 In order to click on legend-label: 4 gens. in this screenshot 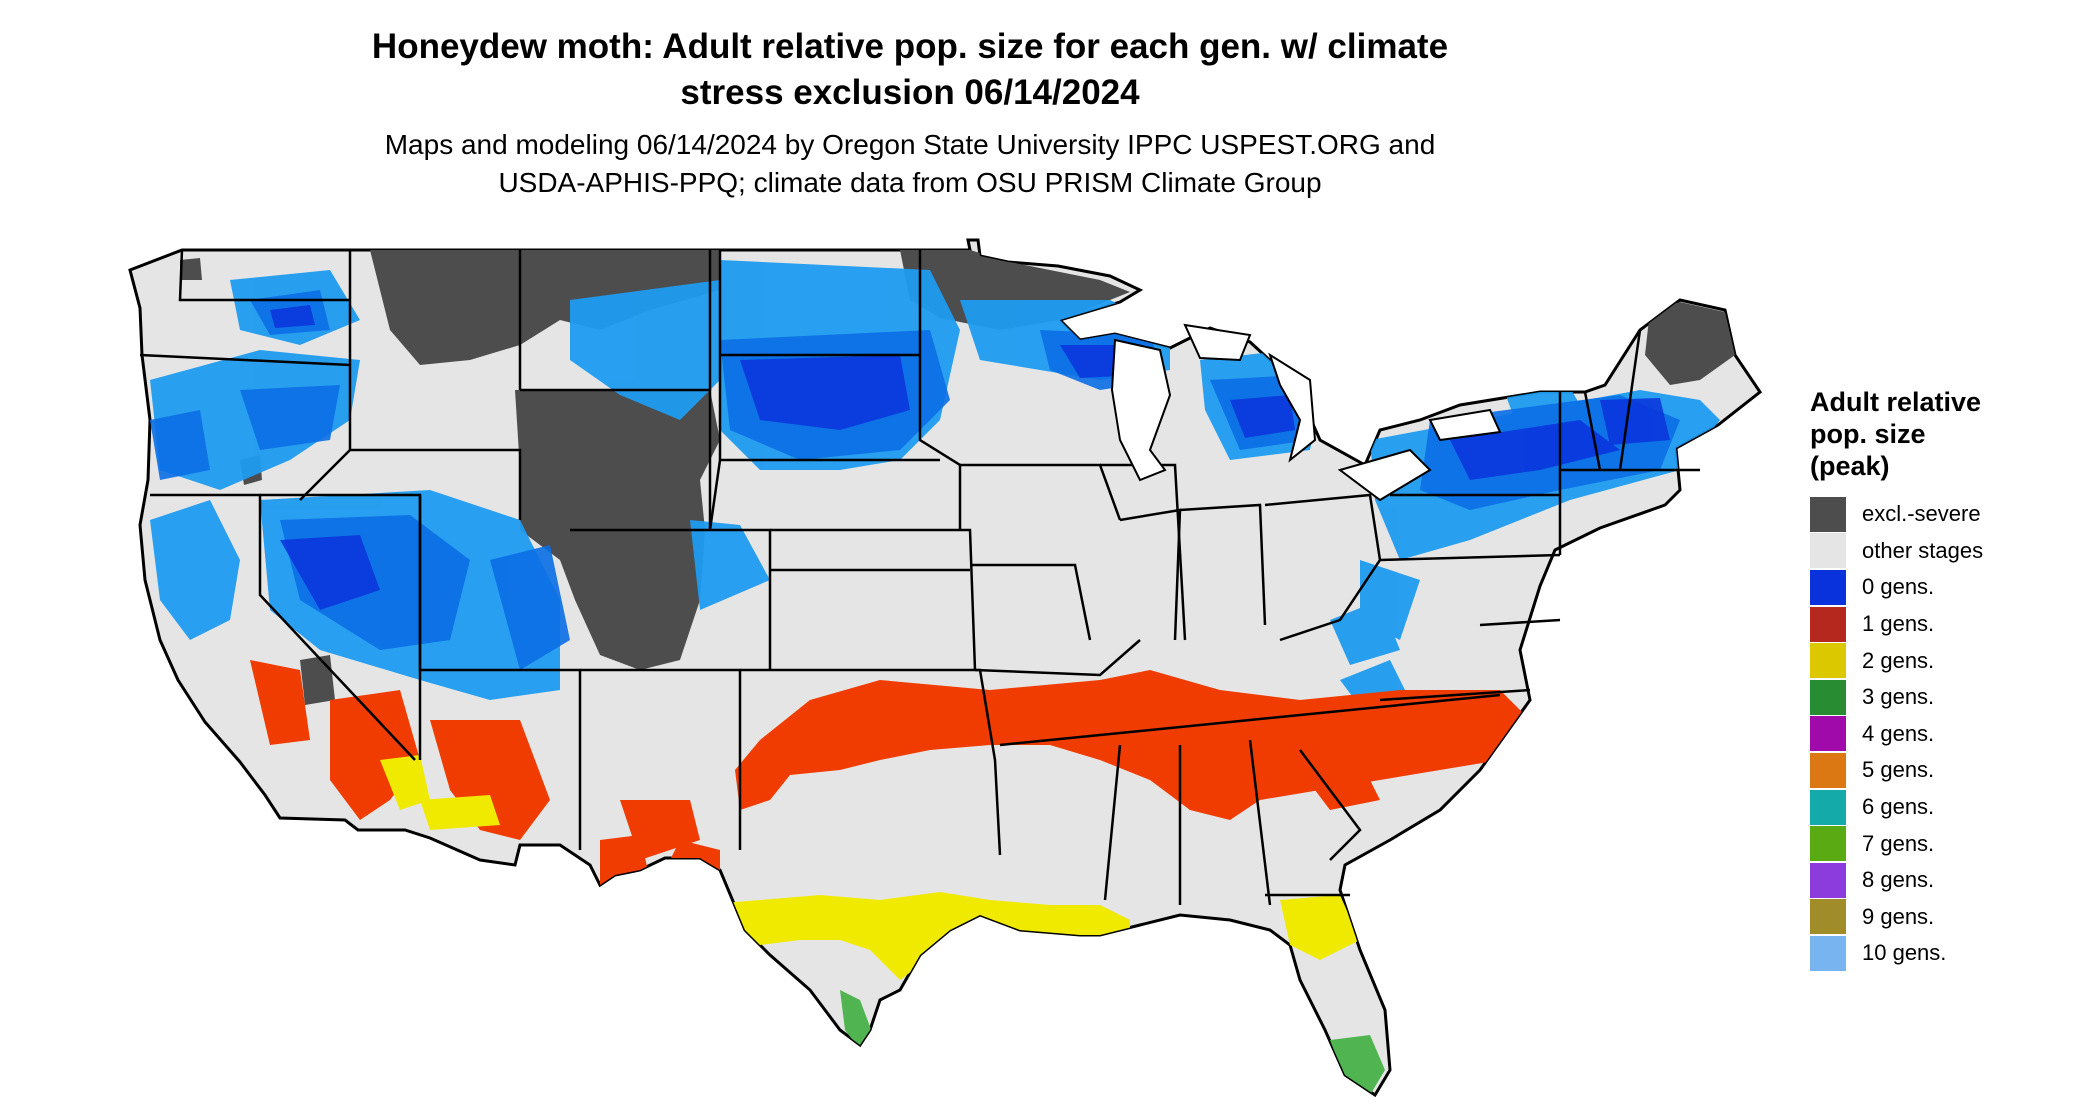, I will do `click(1898, 733)`.